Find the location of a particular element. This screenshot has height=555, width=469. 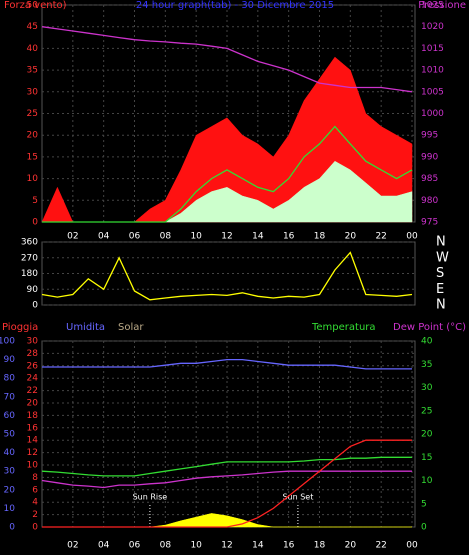

y3-tick-label: 60 is located at coordinates (10, 416).